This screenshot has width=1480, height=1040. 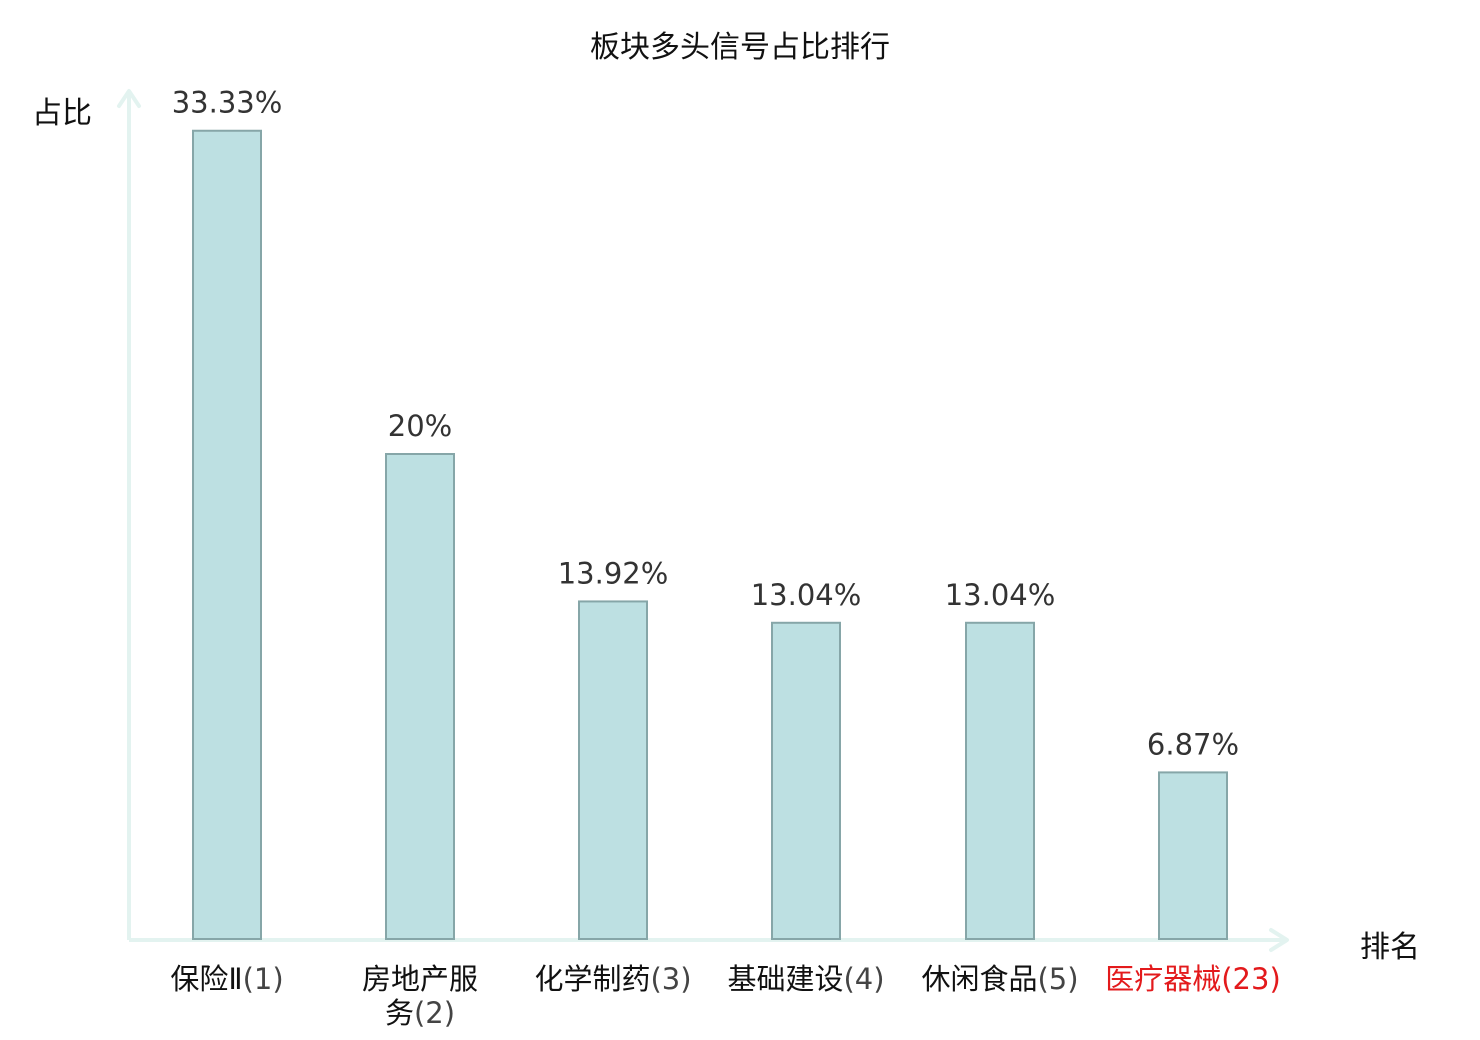 What do you see at coordinates (806, 595) in the screenshot?
I see `value-label-4: 13.04%` at bounding box center [806, 595].